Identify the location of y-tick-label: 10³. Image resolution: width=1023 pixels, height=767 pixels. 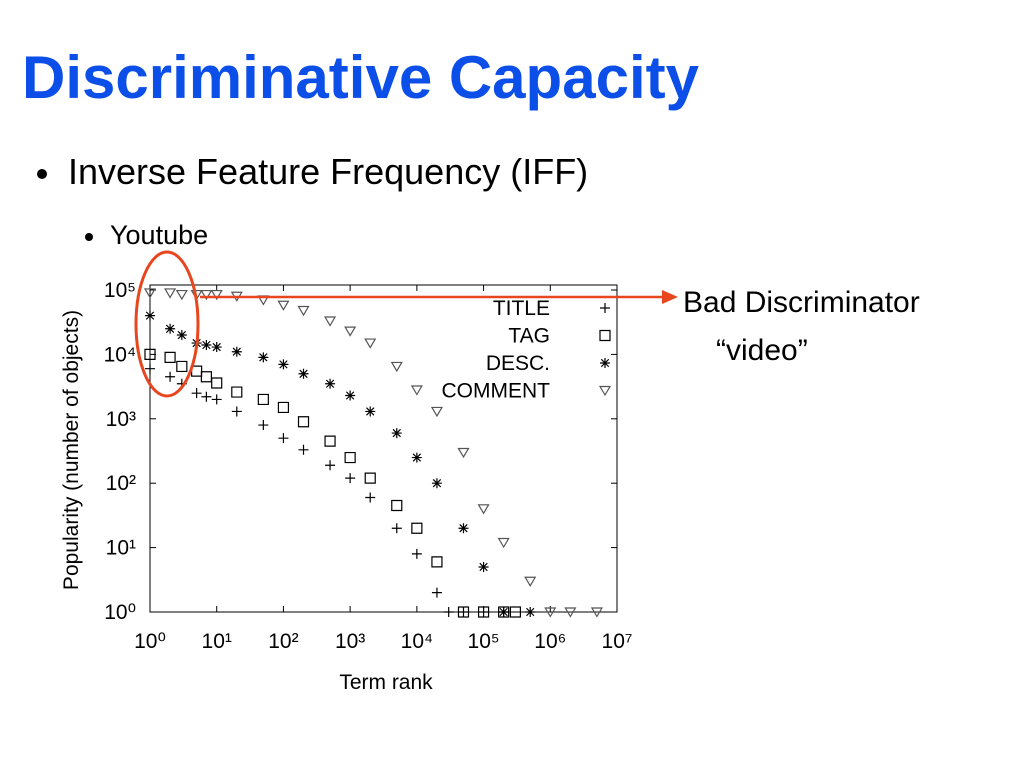
(121, 419).